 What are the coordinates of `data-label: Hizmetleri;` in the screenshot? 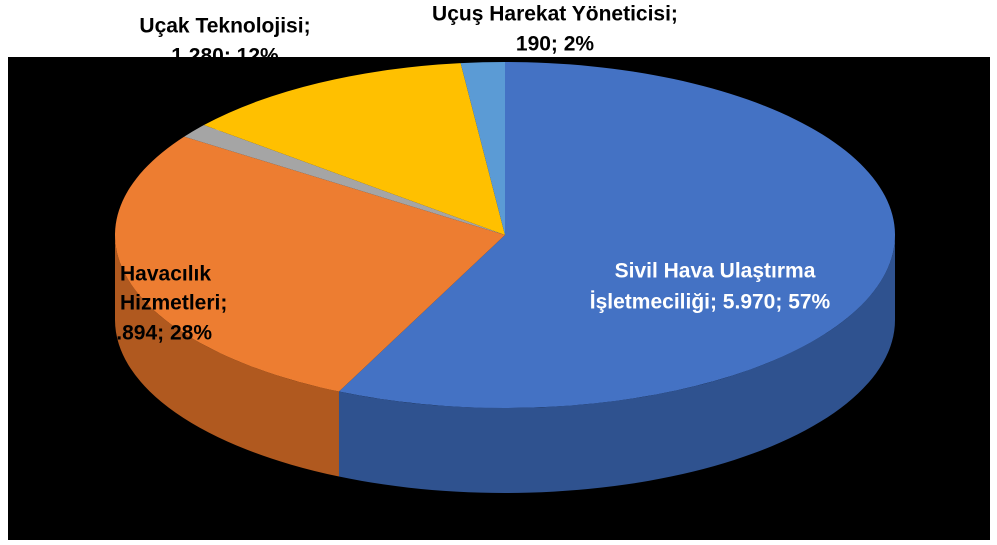 It's located at (173, 303).